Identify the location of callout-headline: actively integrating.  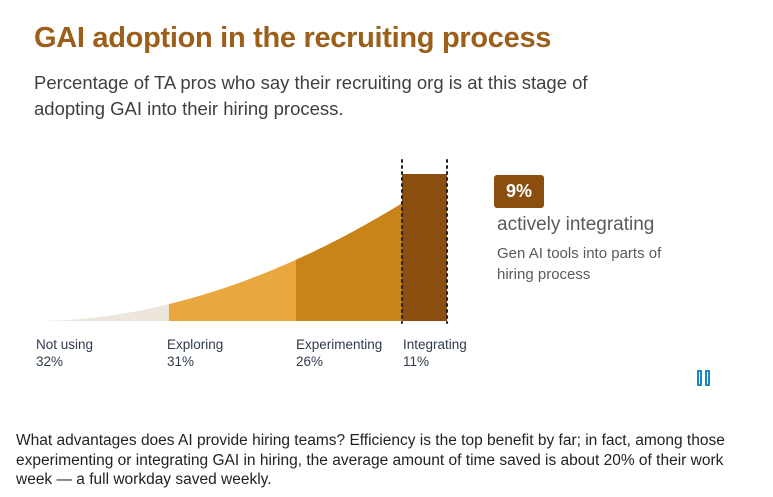
(576, 224).